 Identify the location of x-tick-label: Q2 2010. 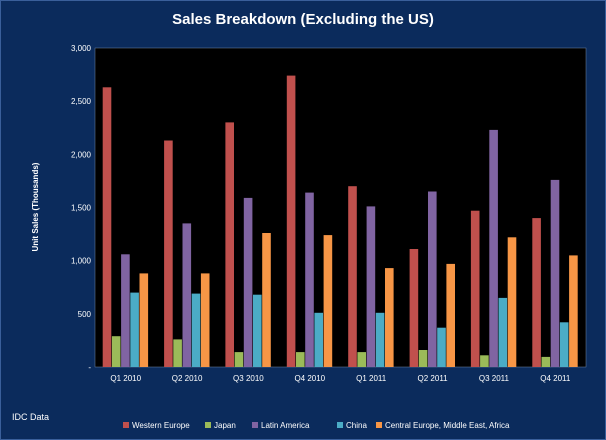
(187, 378).